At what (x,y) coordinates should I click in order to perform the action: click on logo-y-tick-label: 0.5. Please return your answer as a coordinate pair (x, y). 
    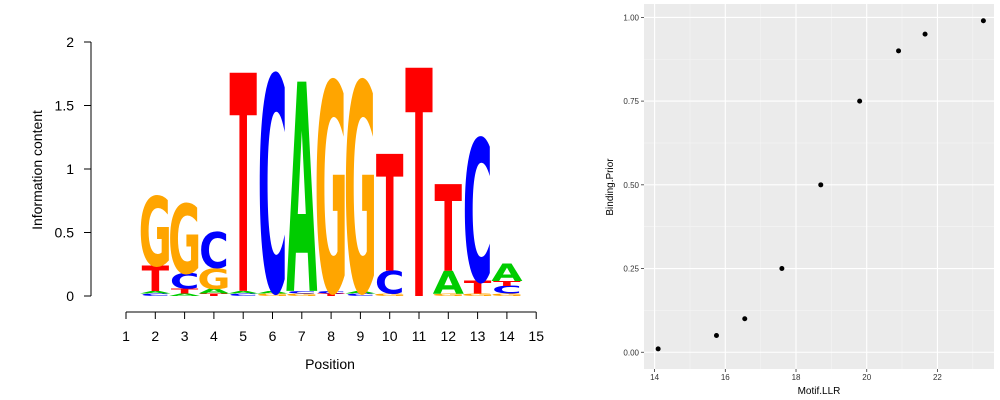
    Looking at the image, I should click on (65, 233).